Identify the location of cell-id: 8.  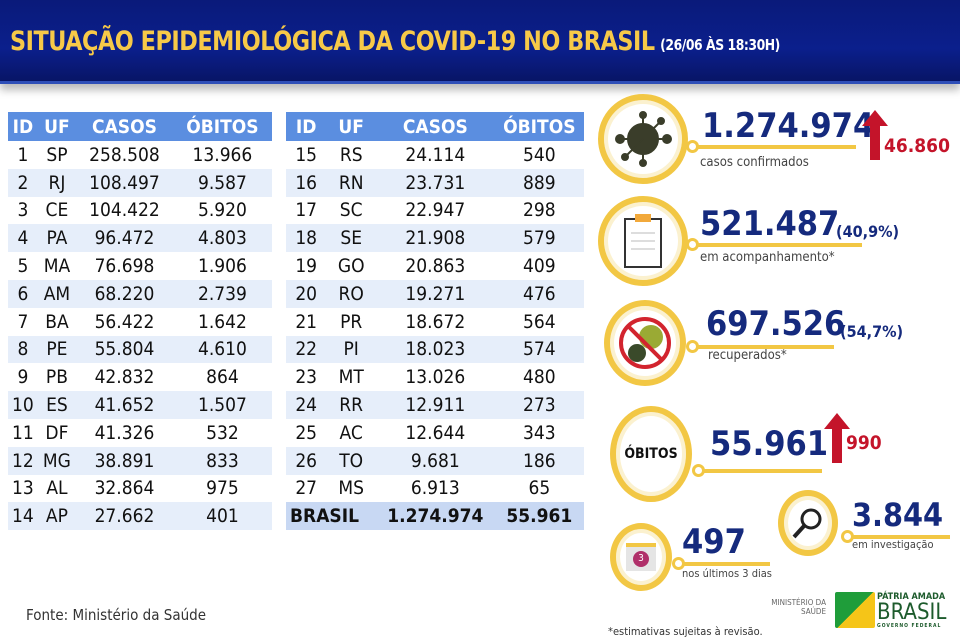
(23, 349).